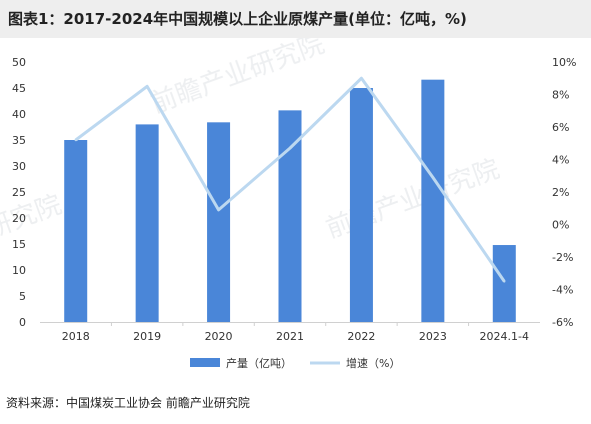 This screenshot has height=424, width=591. What do you see at coordinates (219, 336) in the screenshot?
I see `x-tick-label: 2020` at bounding box center [219, 336].